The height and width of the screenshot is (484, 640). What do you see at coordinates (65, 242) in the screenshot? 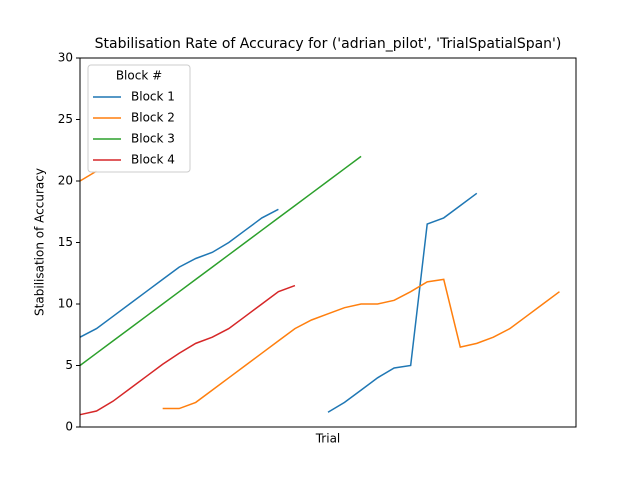
I see `y-tick-label: 15` at bounding box center [65, 242].